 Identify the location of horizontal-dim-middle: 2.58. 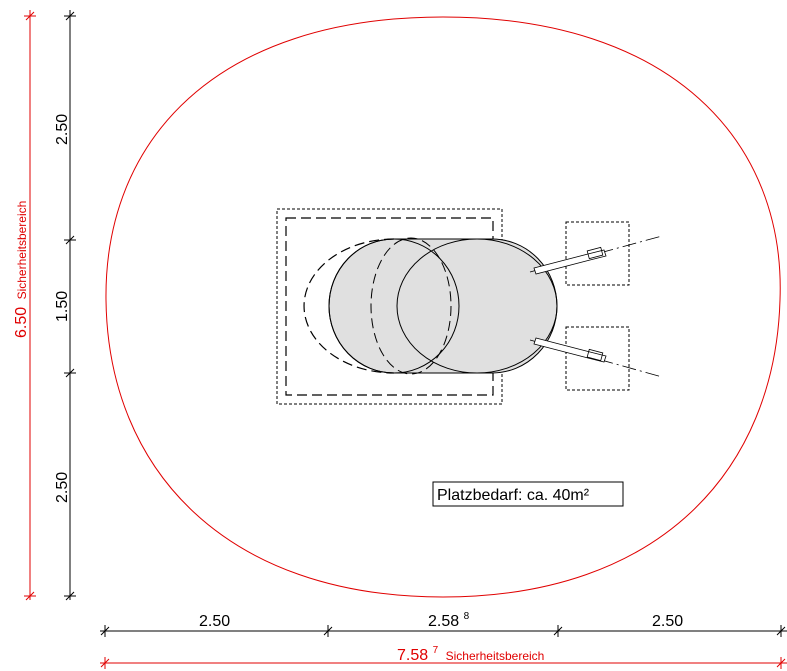
(443, 621).